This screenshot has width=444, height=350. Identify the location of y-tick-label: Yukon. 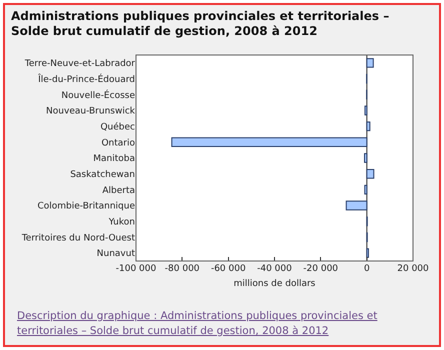
(121, 223).